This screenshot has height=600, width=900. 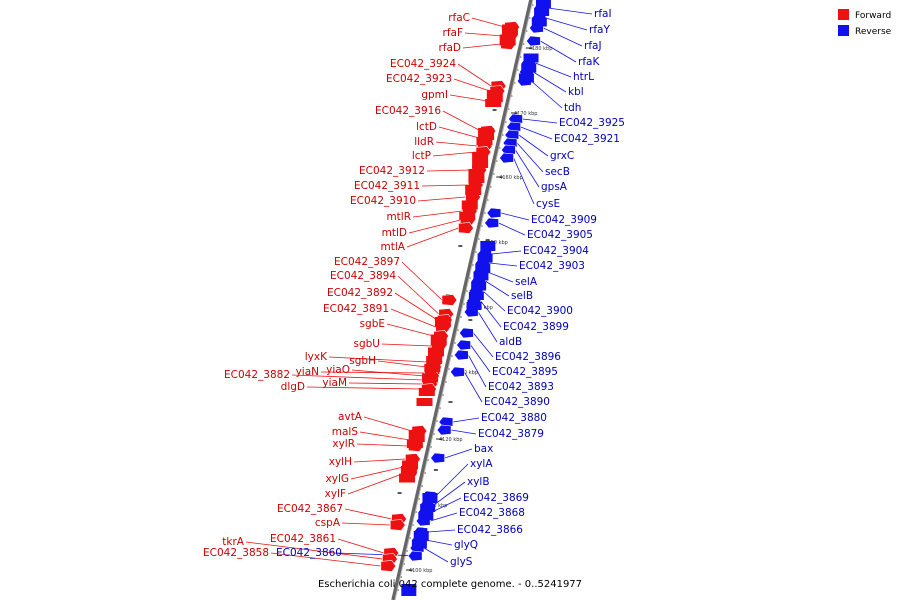 I want to click on gene-label-yiam: yiaM, so click(x=334, y=383).